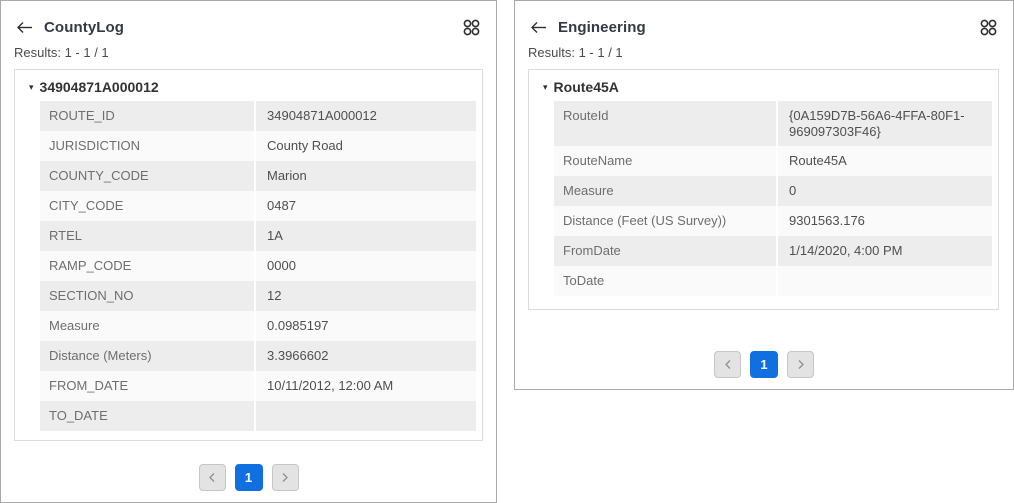 This screenshot has width=1014, height=503. What do you see at coordinates (773, 161) in the screenshot?
I see `table-row: RouteName Route45A` at bounding box center [773, 161].